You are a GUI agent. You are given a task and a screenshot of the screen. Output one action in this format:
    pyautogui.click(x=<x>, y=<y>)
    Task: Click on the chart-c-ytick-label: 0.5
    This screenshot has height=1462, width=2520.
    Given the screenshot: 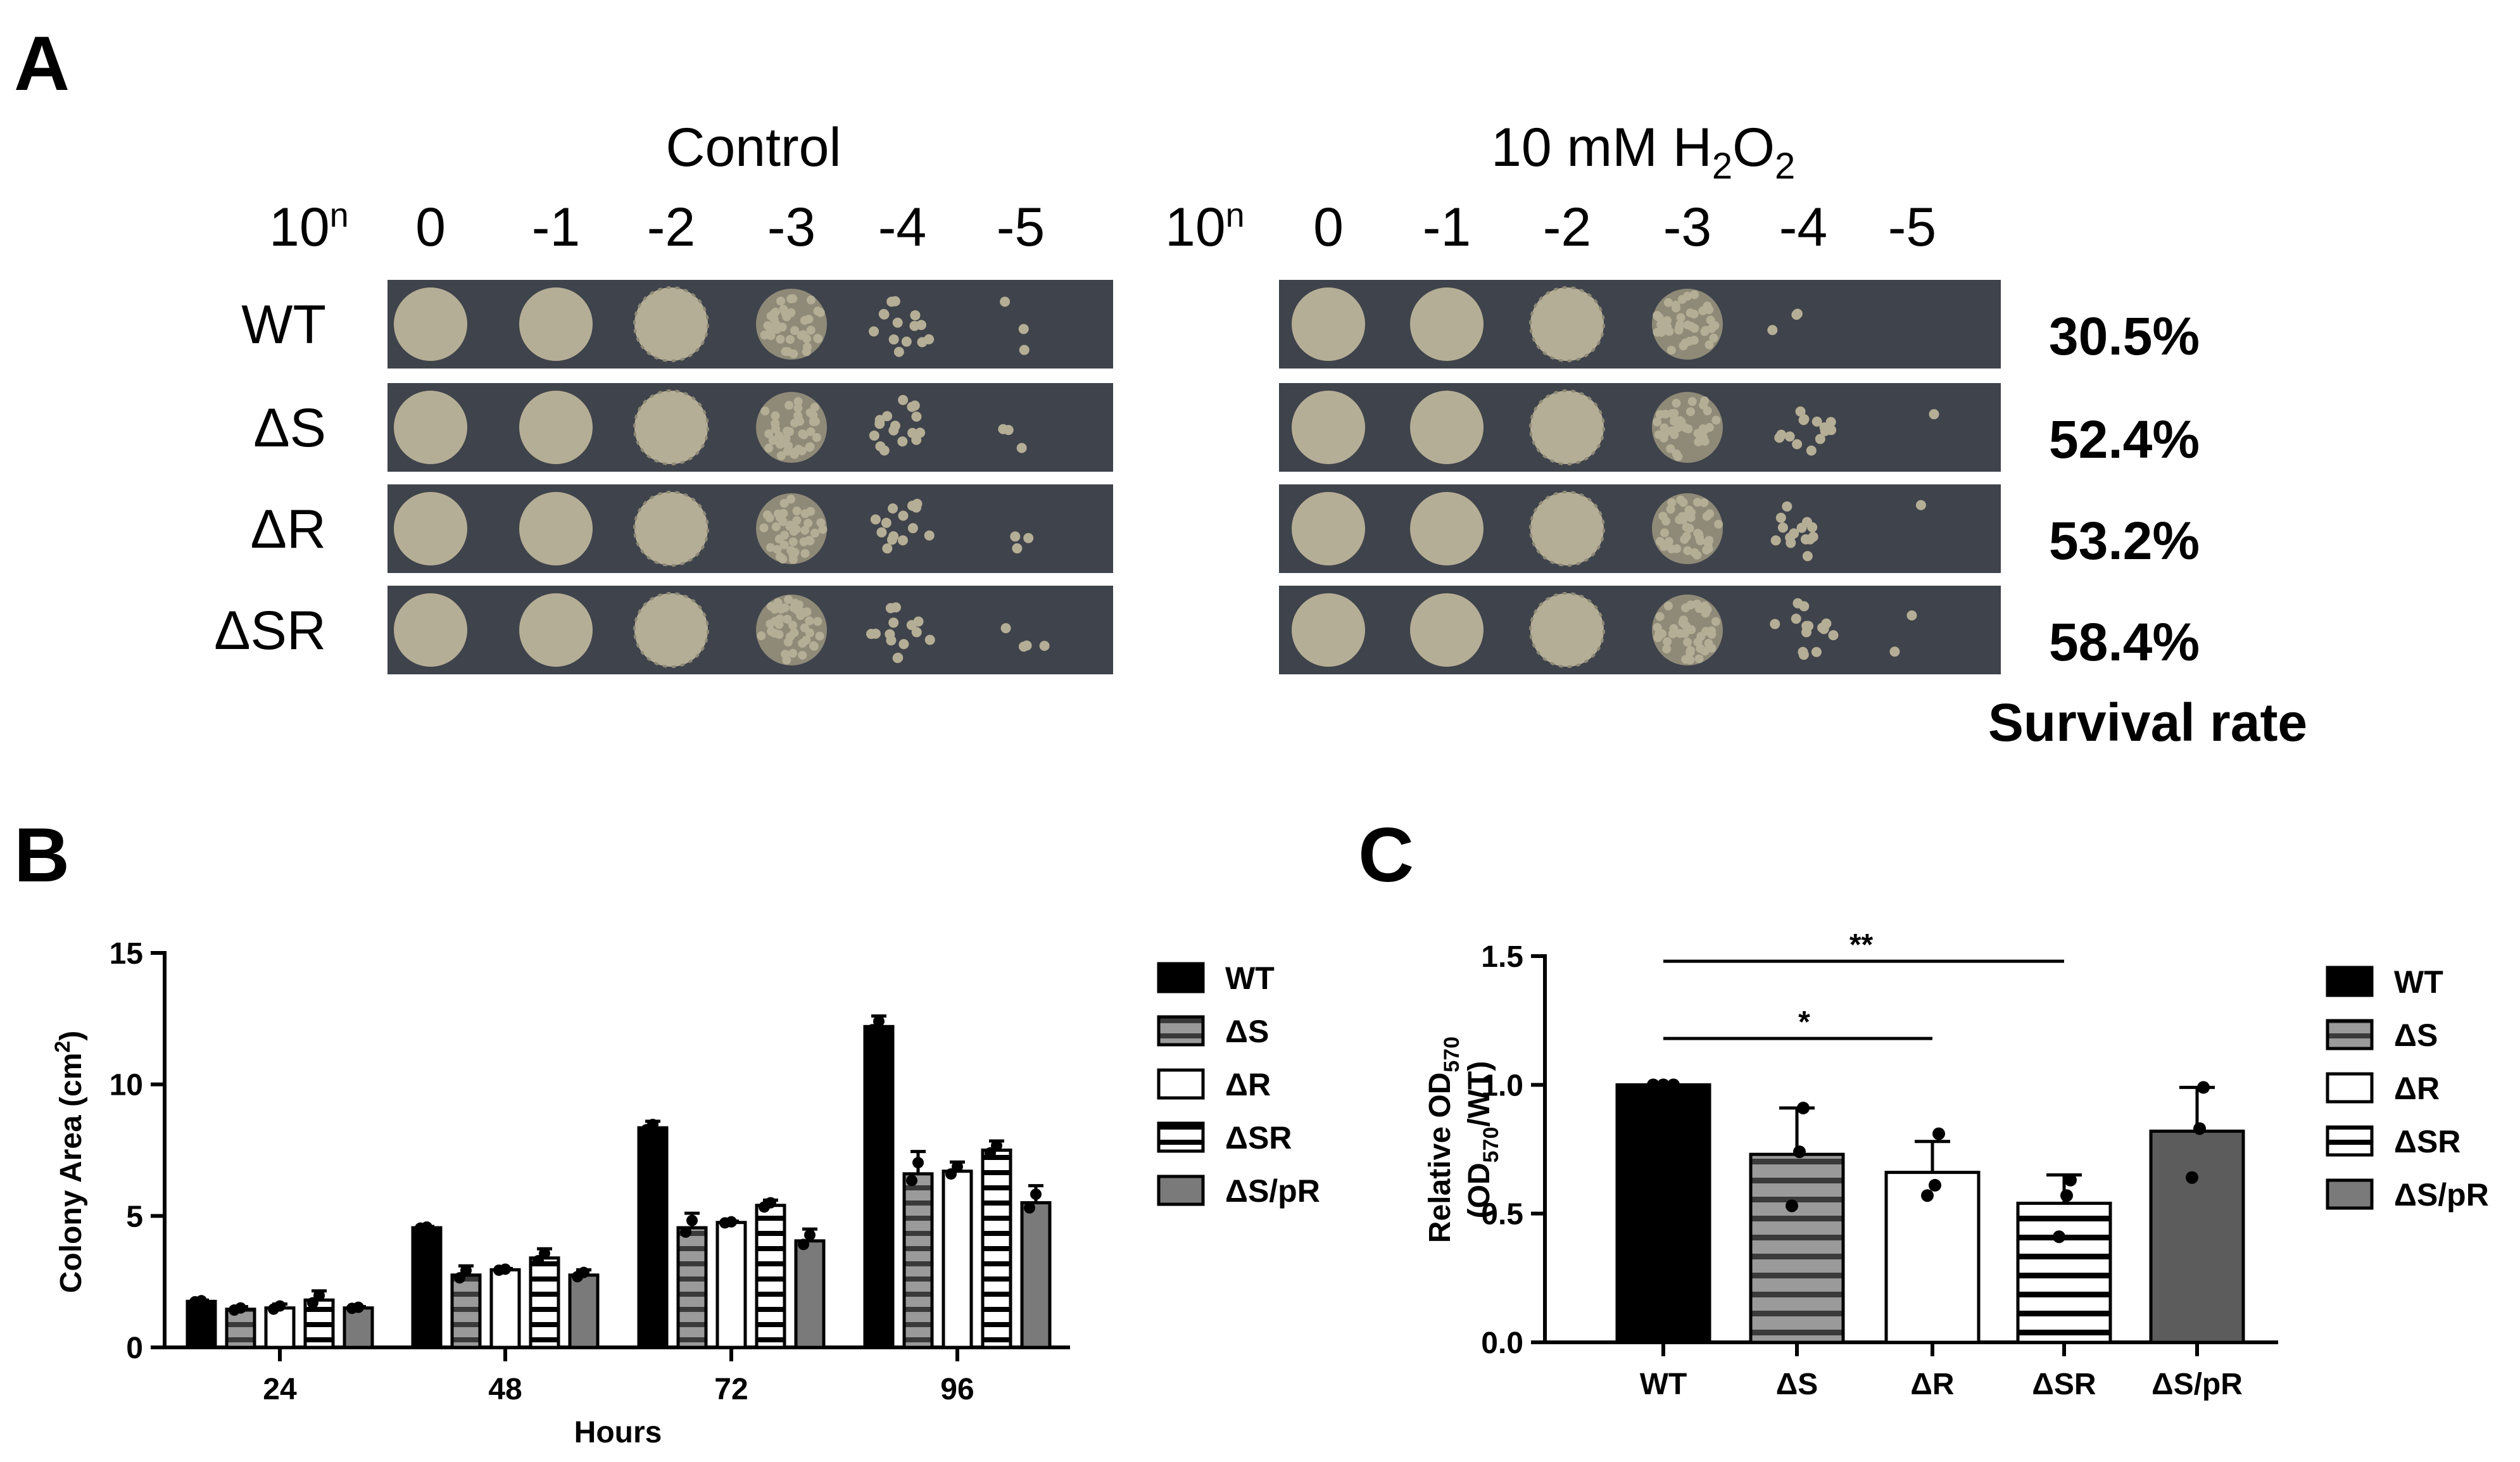 What is the action you would take?
    pyautogui.click(x=1502, y=1215)
    